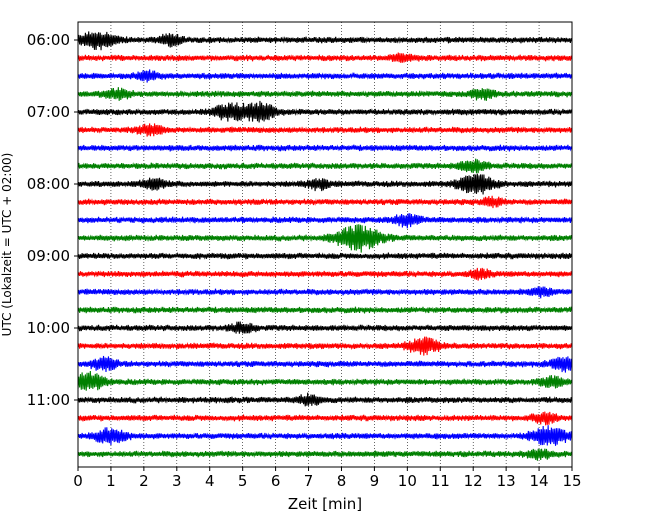 Image resolution: width=650 pixels, height=520 pixels. What do you see at coordinates (342, 481) in the screenshot?
I see `x-tick-label: 8` at bounding box center [342, 481].